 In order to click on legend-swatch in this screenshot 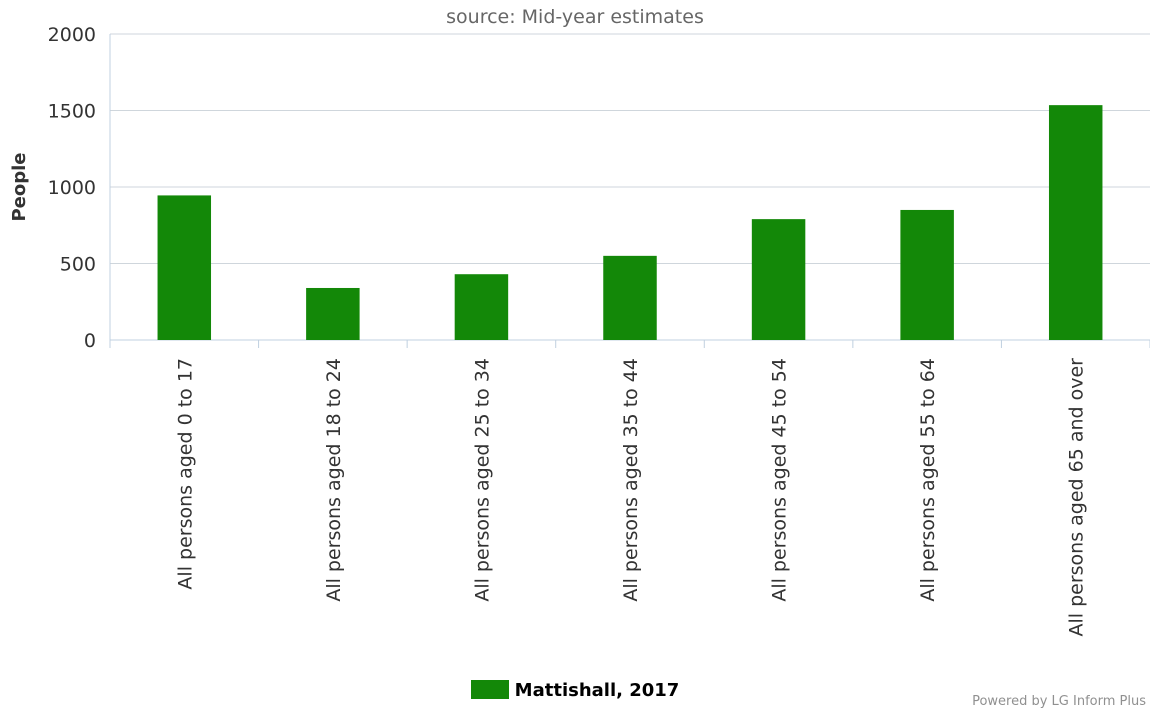, I will do `click(489, 689)`.